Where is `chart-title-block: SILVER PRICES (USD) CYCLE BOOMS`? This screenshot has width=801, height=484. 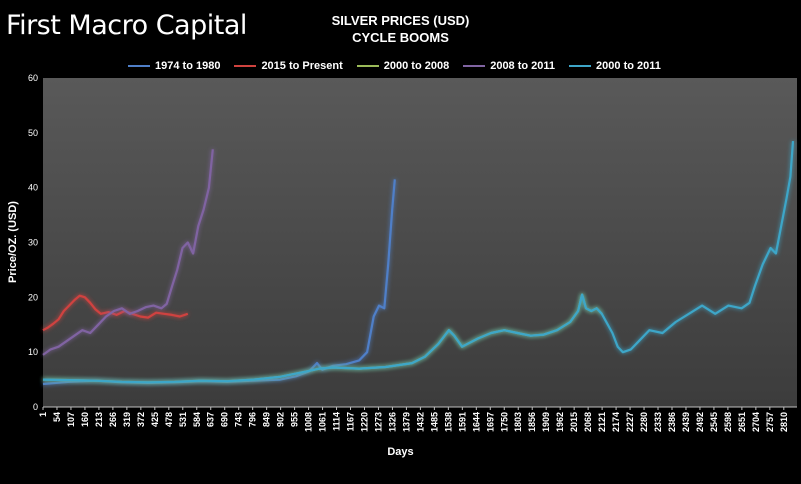 chart-title-block: SILVER PRICES (USD) CYCLE BOOMS is located at coordinates (400, 29).